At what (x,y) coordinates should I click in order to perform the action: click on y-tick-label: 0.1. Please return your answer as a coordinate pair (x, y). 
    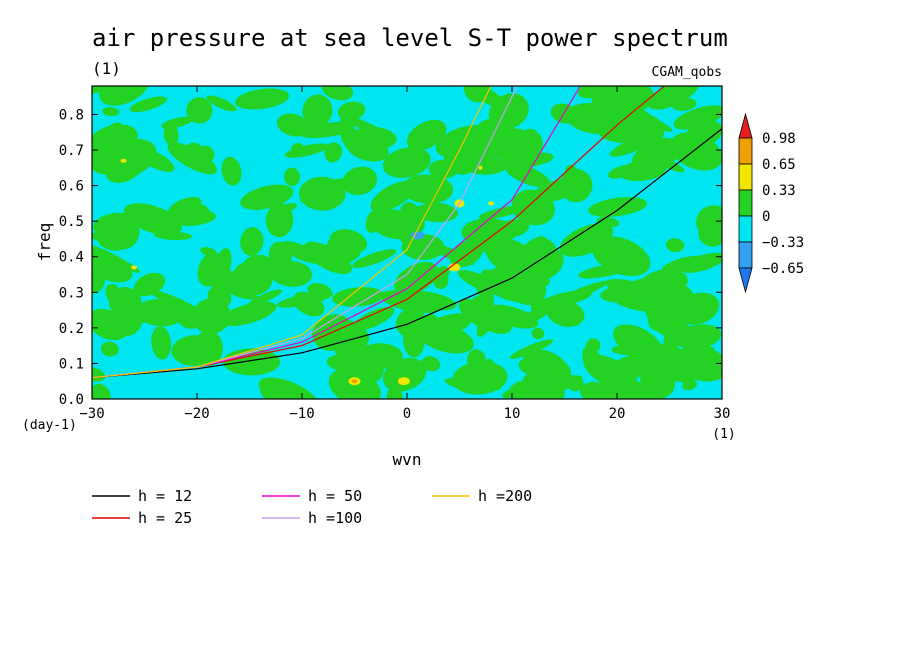
    Looking at the image, I should click on (71, 364).